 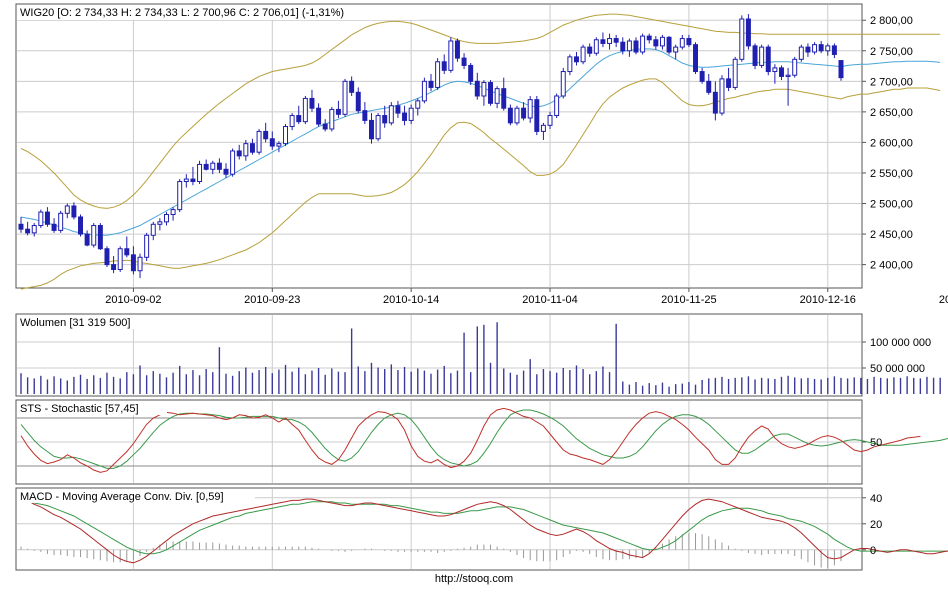 I want to click on stochastic-lines, so click(x=484, y=440).